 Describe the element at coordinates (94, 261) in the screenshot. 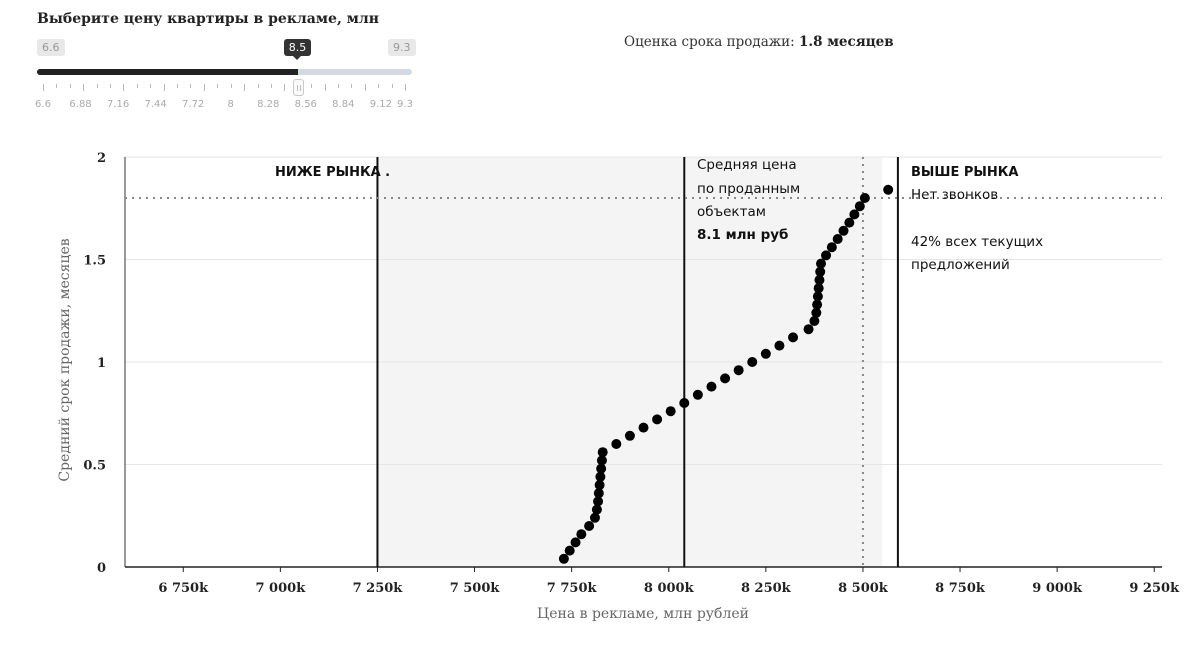

I see `y-tick-label: 1.5` at that location.